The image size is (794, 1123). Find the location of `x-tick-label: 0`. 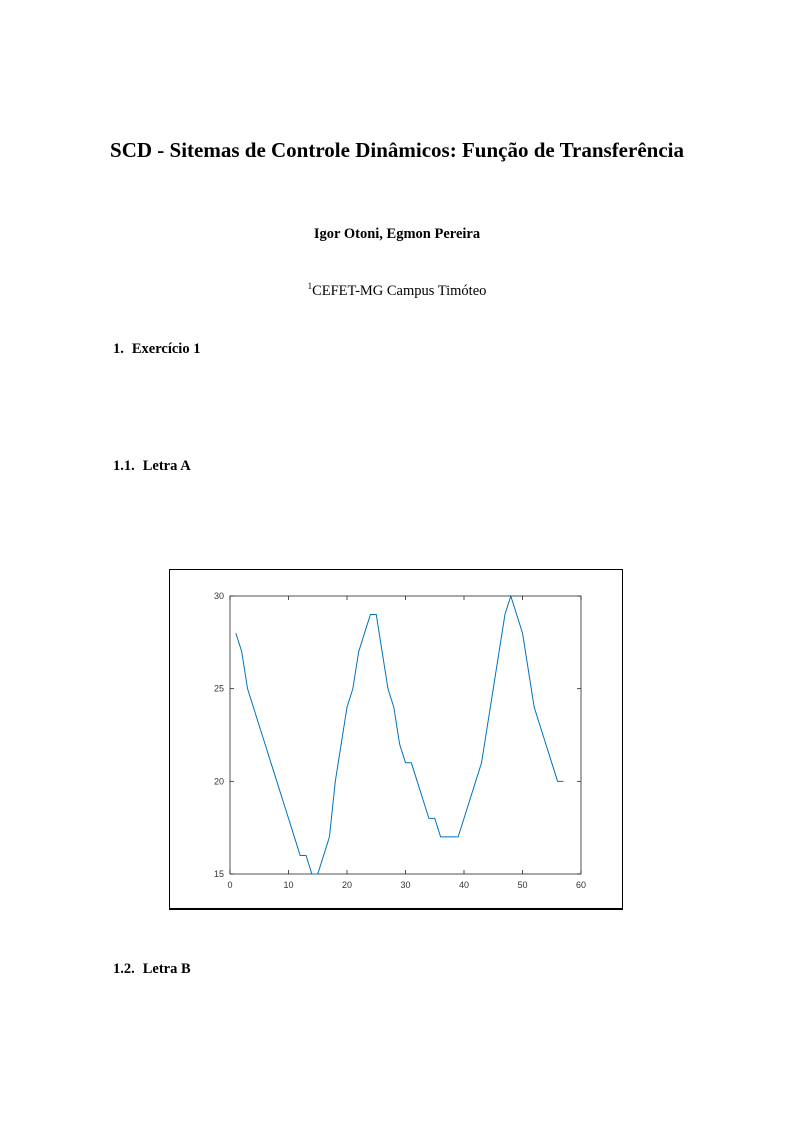

x-tick-label: 0 is located at coordinates (229, 885).